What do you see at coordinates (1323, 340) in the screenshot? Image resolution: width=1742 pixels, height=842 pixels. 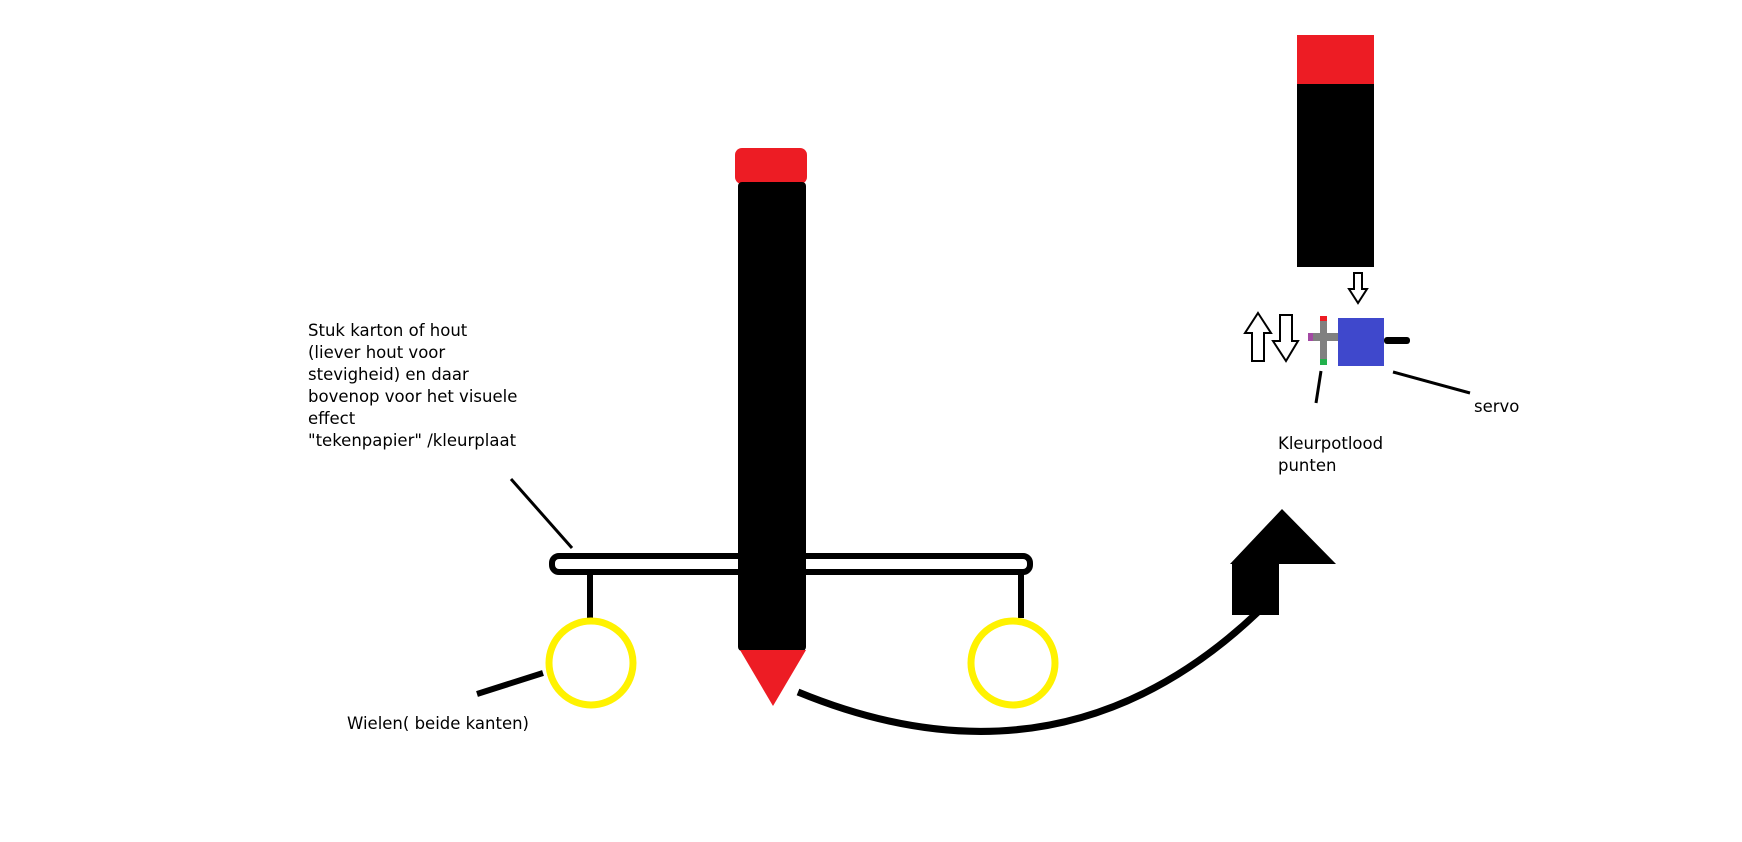 I see `pencil-tips-holder` at bounding box center [1323, 340].